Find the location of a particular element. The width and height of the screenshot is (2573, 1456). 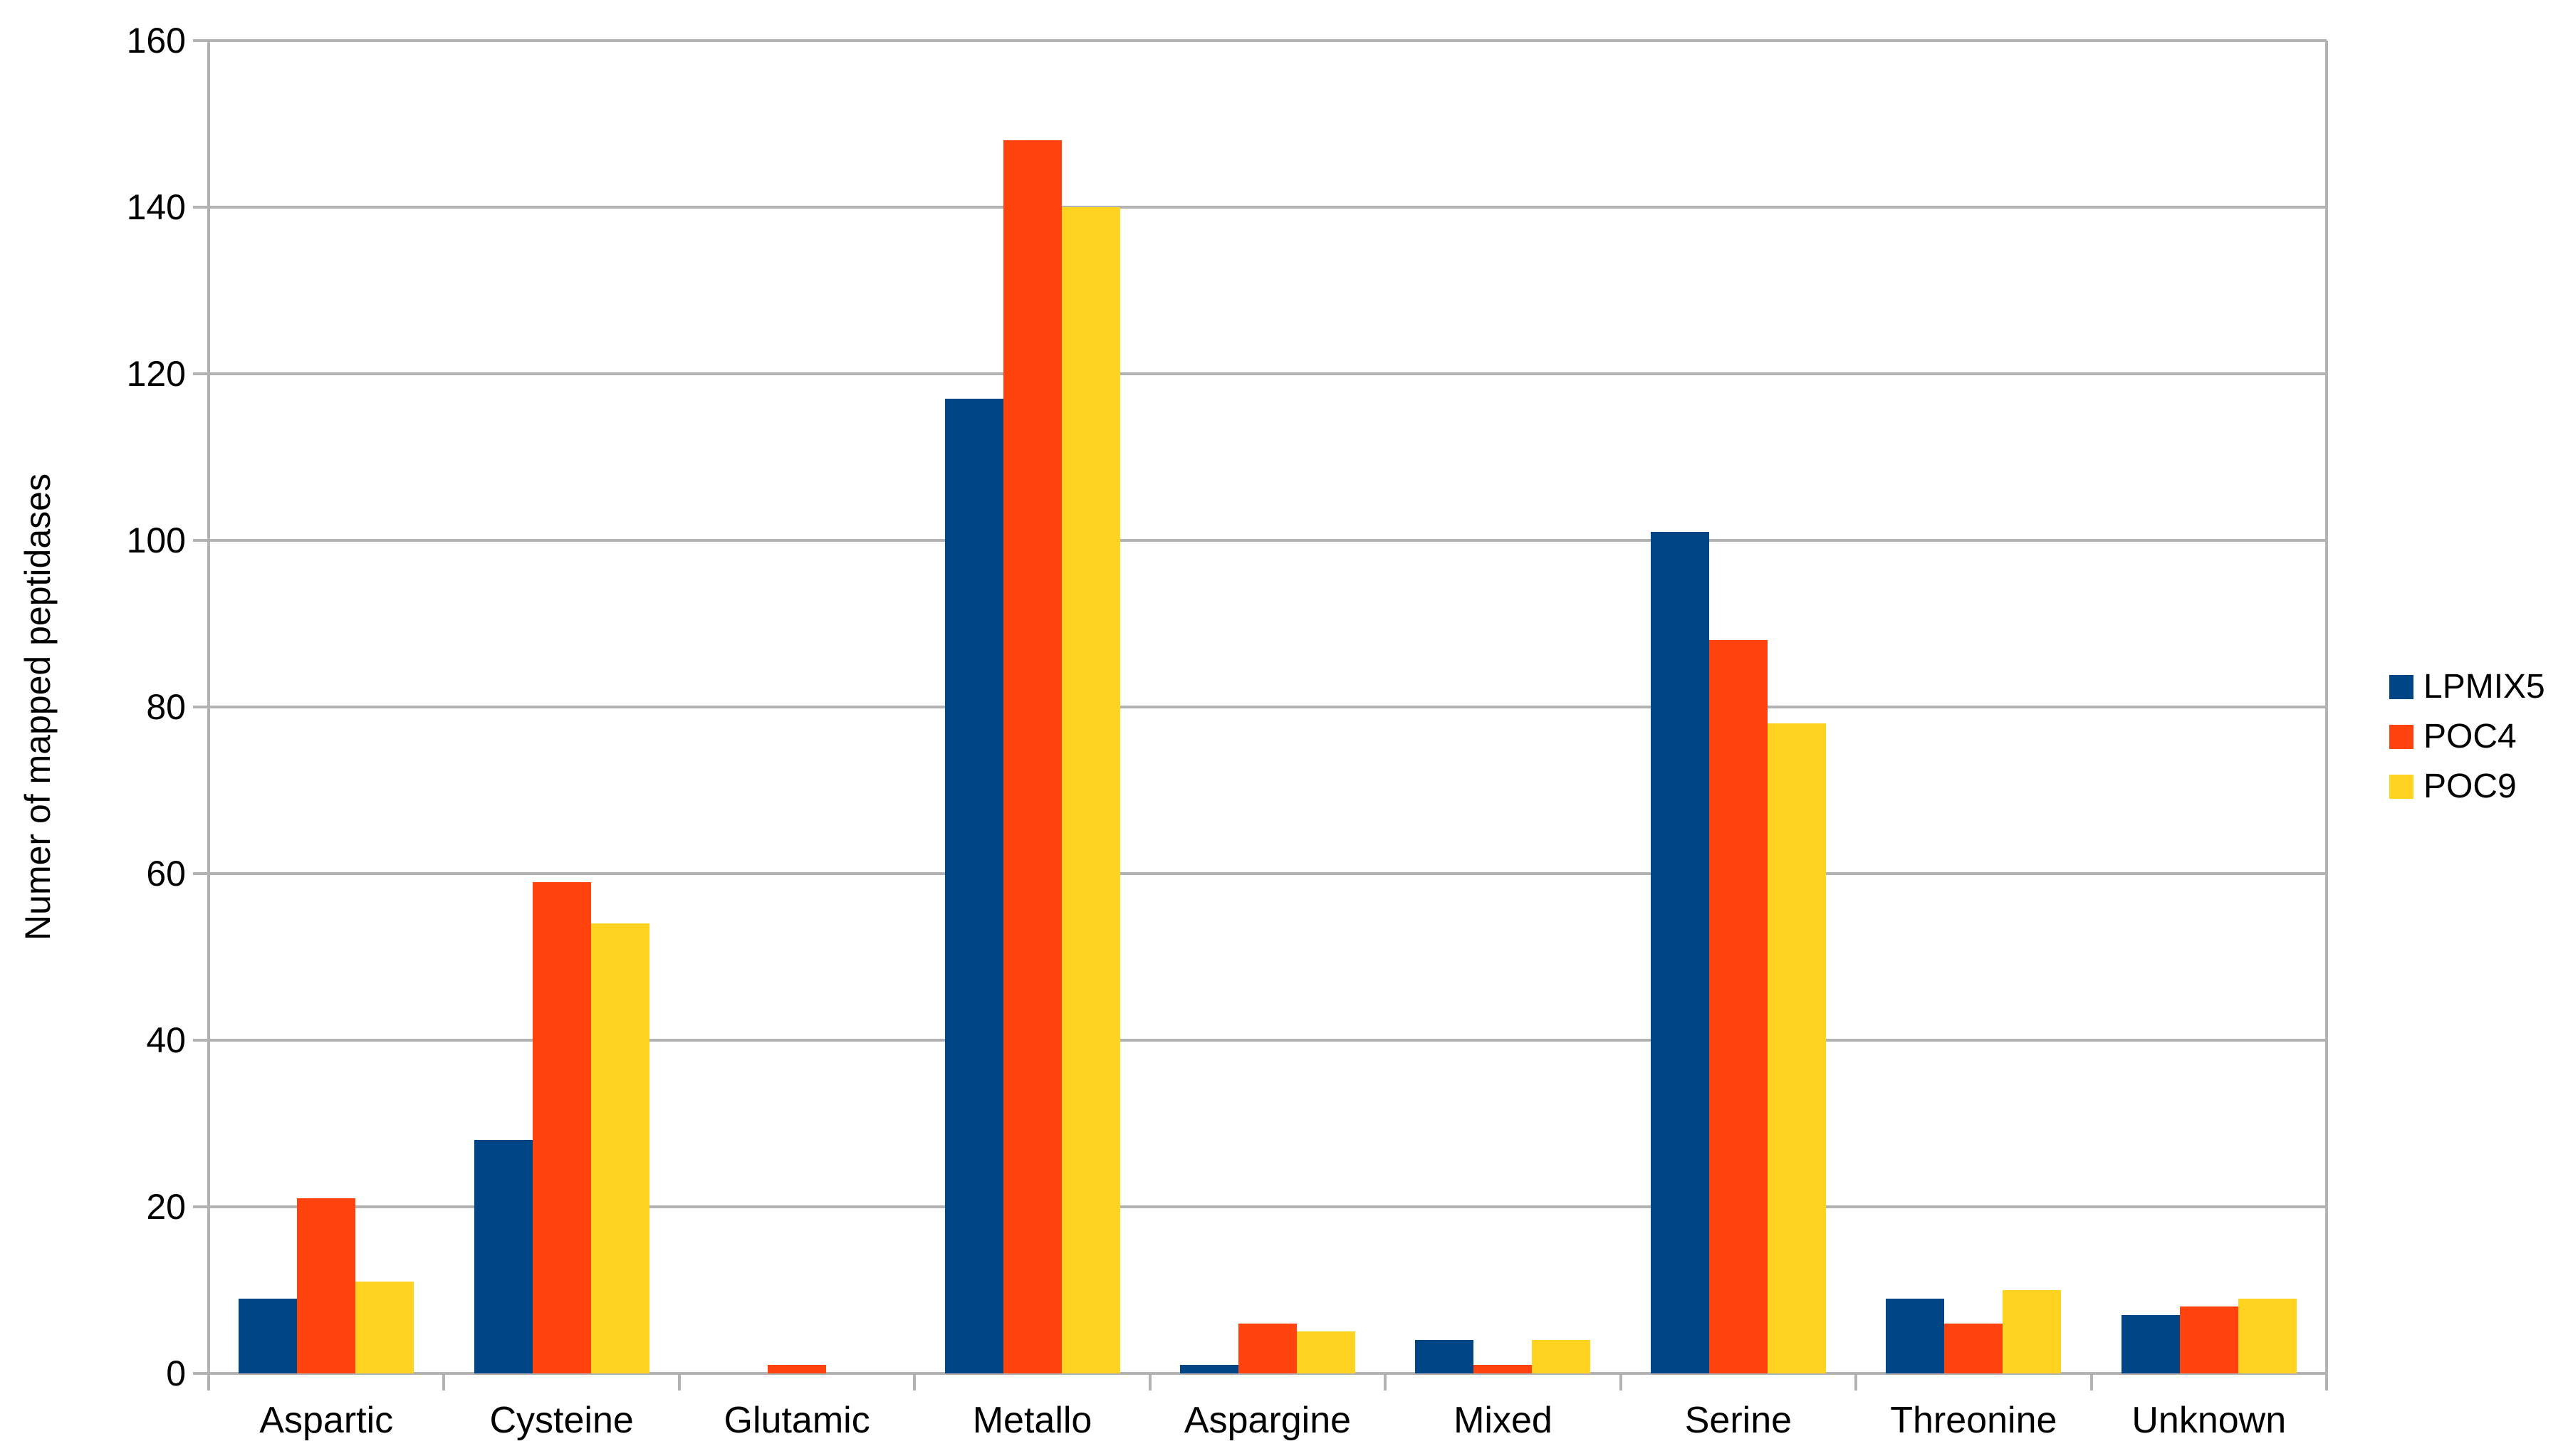

bar-lpmix5-aspargine is located at coordinates (1209, 1369).